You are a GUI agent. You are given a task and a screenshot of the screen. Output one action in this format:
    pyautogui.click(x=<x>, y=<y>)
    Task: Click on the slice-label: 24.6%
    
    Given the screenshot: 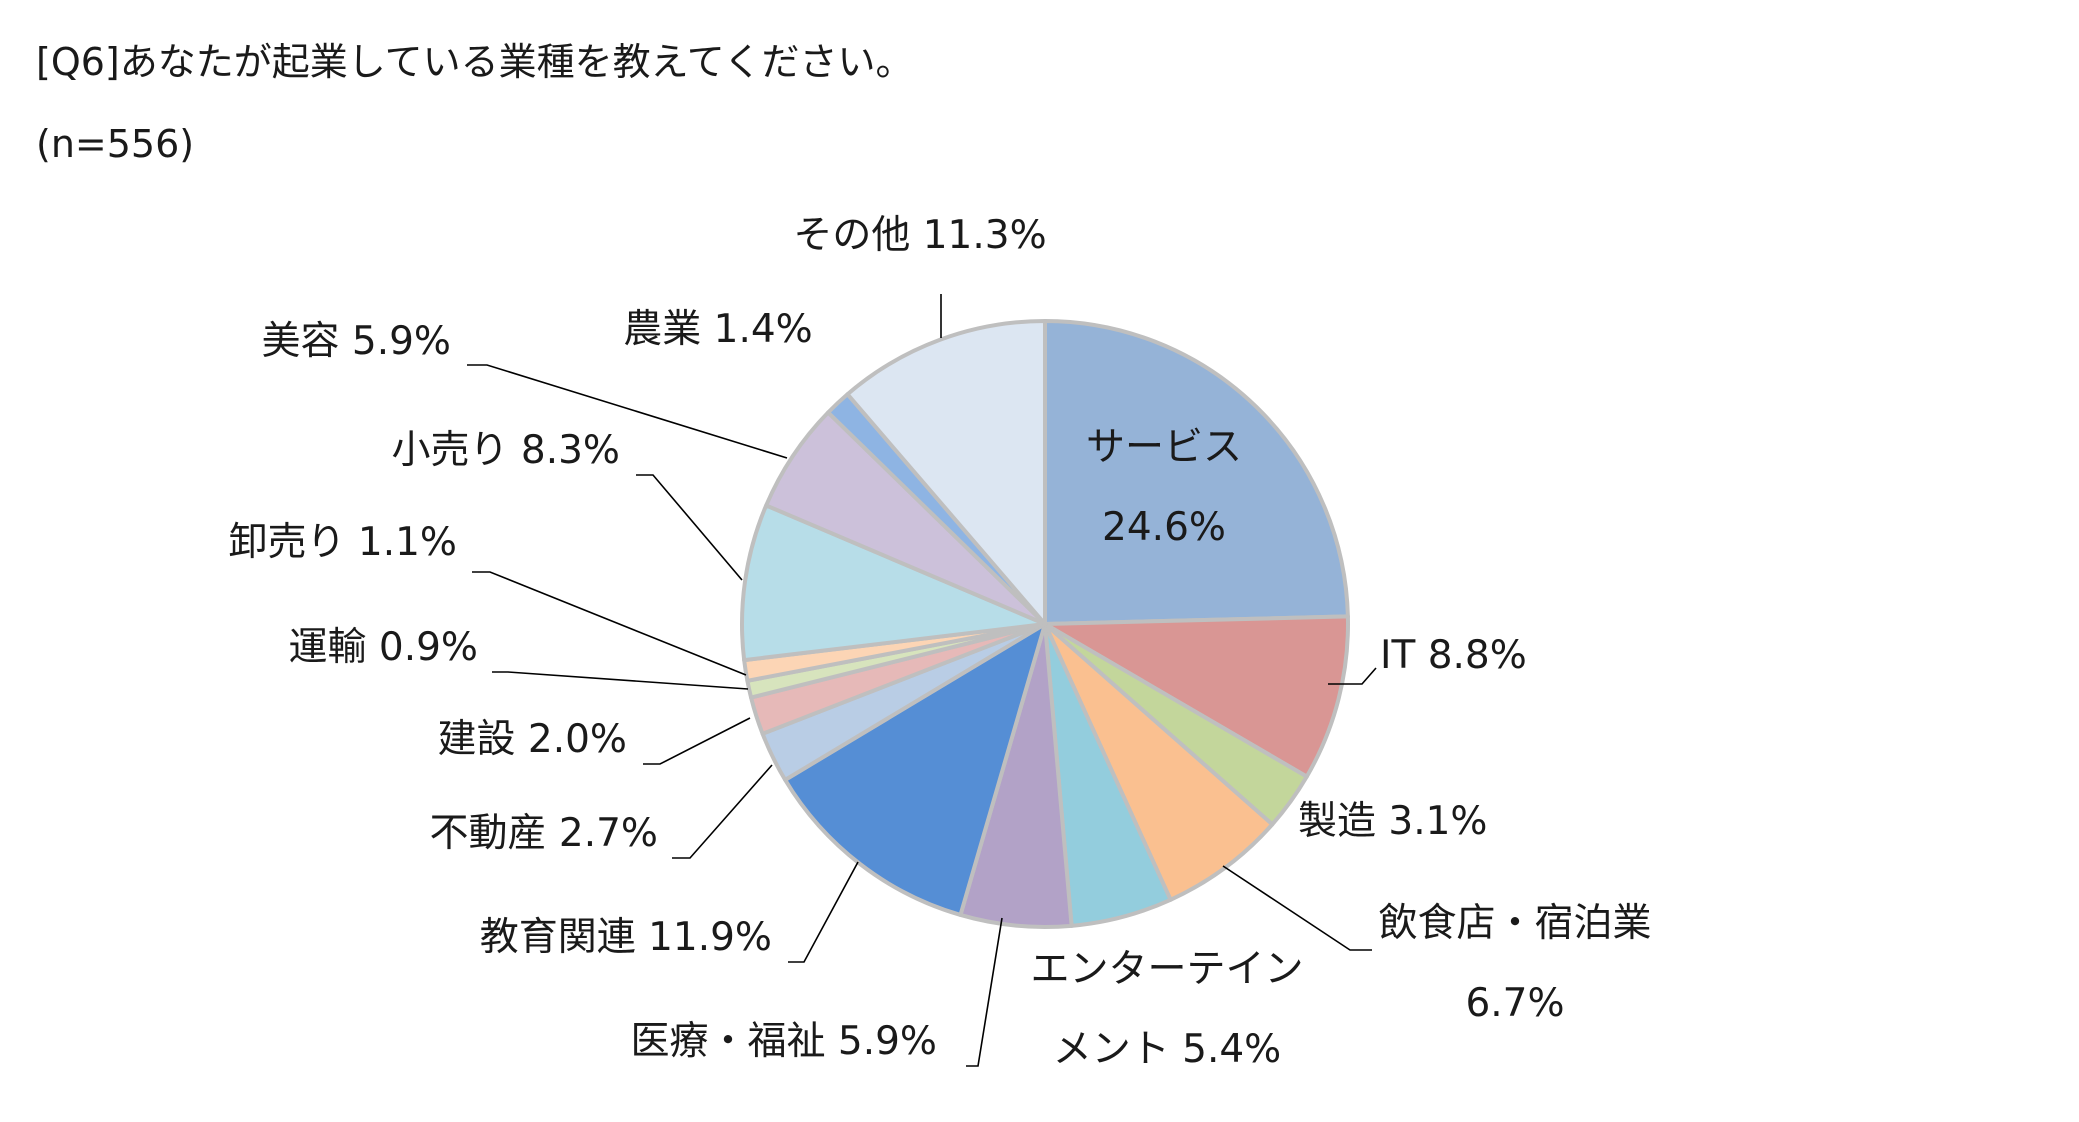 What is the action you would take?
    pyautogui.click(x=1164, y=527)
    